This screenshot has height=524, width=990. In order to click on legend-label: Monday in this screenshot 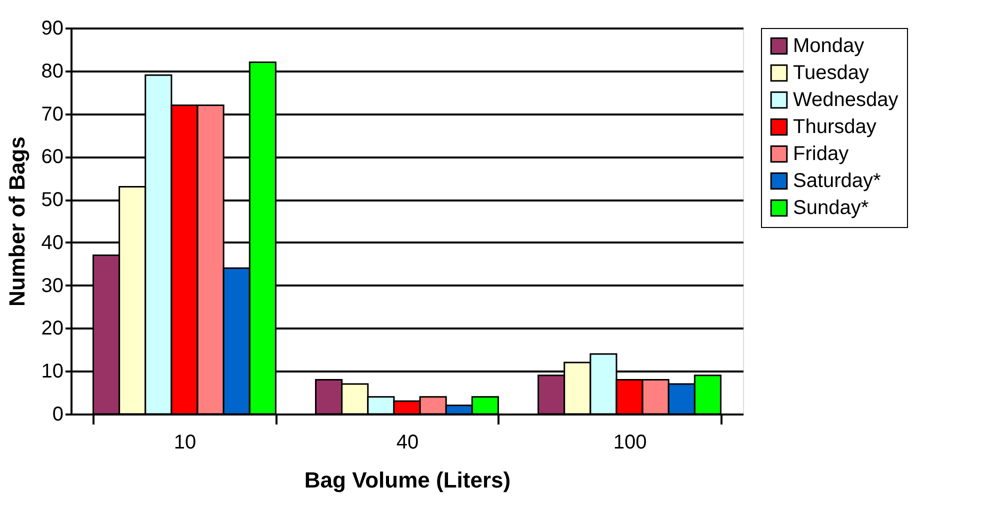, I will do `click(828, 46)`.